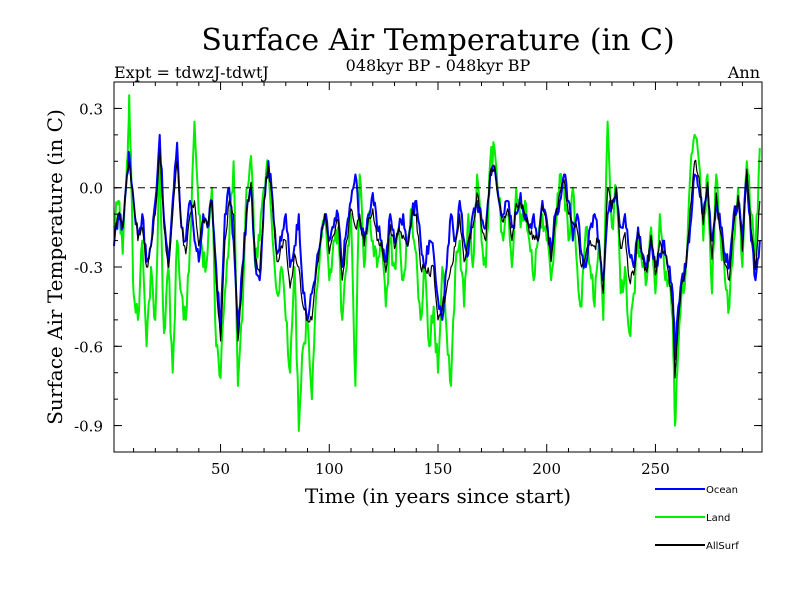 This screenshot has height=600, width=800. What do you see at coordinates (438, 469) in the screenshot?
I see `x-tick-label: 150` at bounding box center [438, 469].